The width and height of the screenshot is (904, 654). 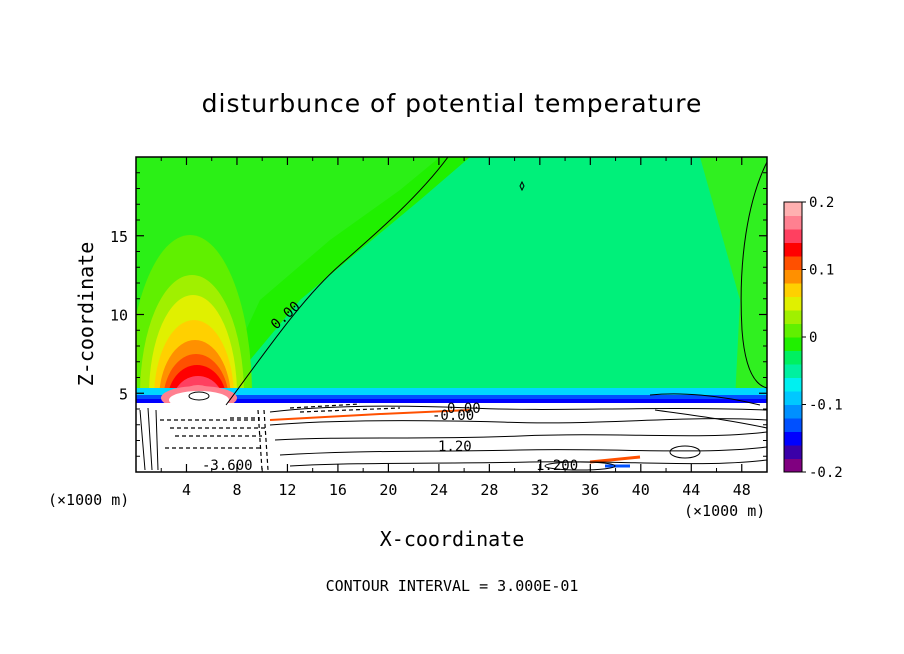 What do you see at coordinates (733, 278) in the screenshot?
I see `field-band-right` at bounding box center [733, 278].